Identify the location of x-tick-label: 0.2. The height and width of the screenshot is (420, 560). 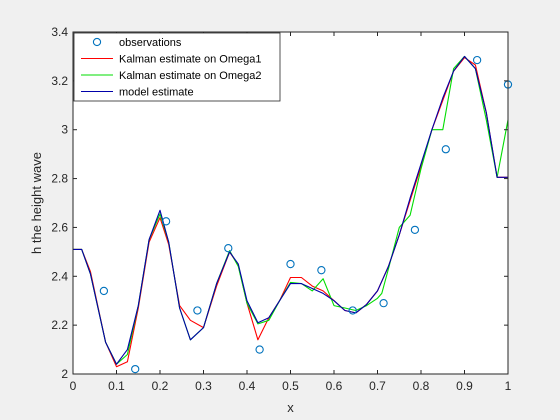
(160, 386).